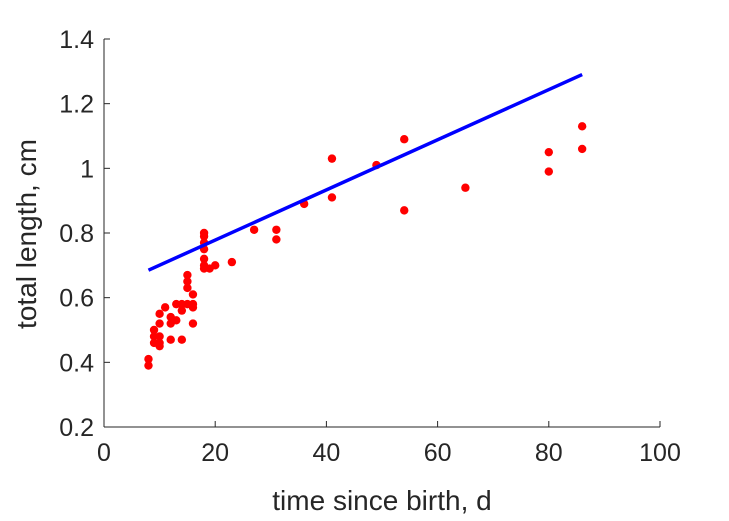 The height and width of the screenshot is (521, 729). Describe the element at coordinates (326, 453) in the screenshot. I see `x-tick-label: 40` at that location.